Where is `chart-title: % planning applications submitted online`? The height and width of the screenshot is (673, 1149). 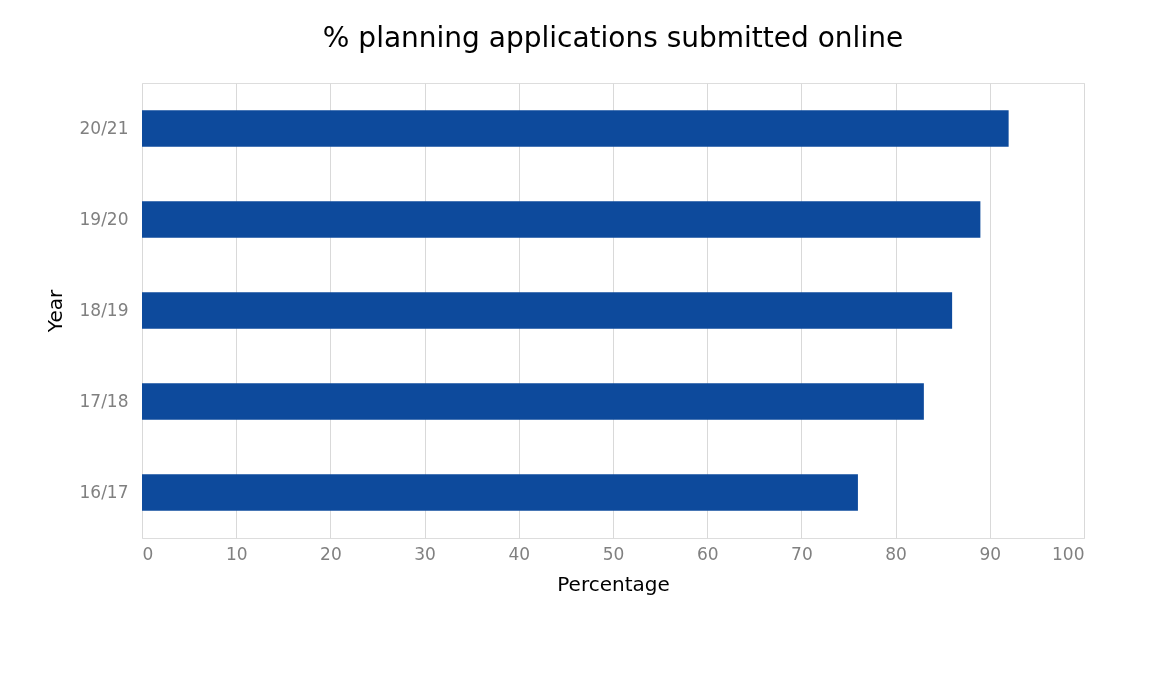
chart-title: % planning applications submitted online is located at coordinates (613, 37).